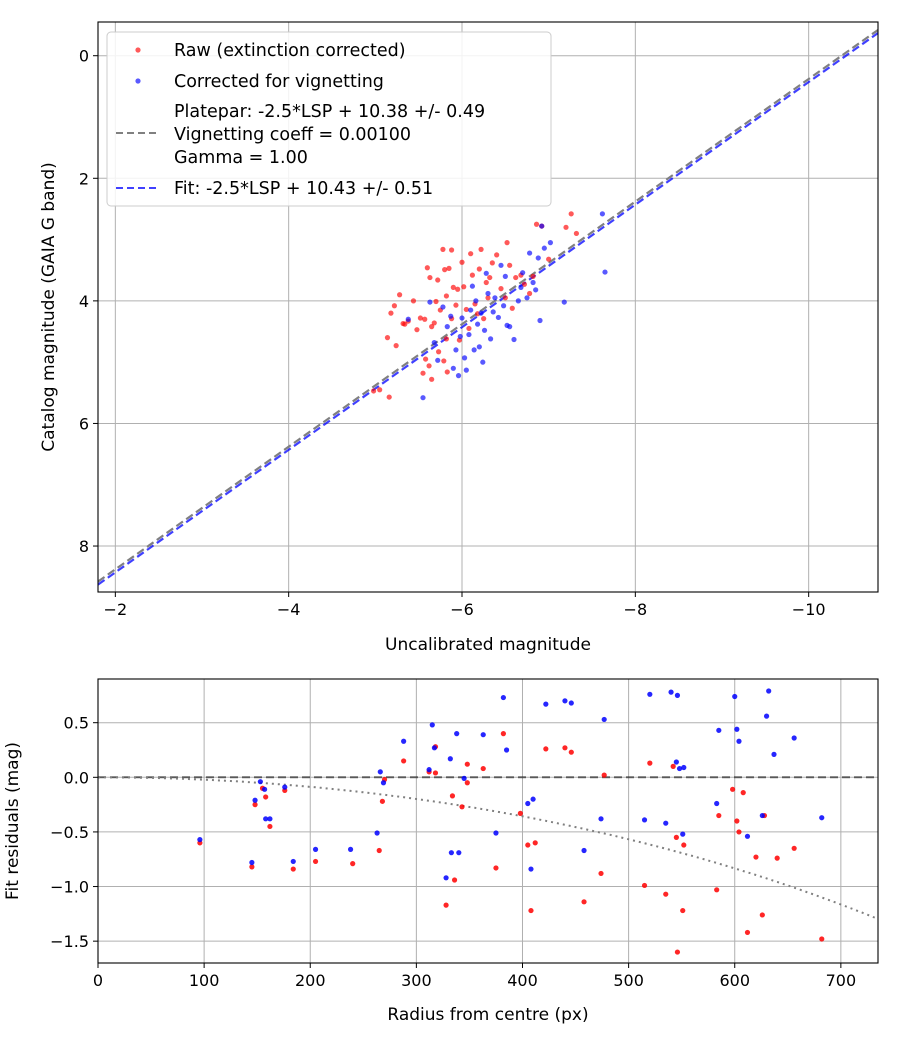 This screenshot has height=1050, width=900. Describe the element at coordinates (289, 609) in the screenshot. I see `magnitude-chart-x-tick-label: −4` at that location.